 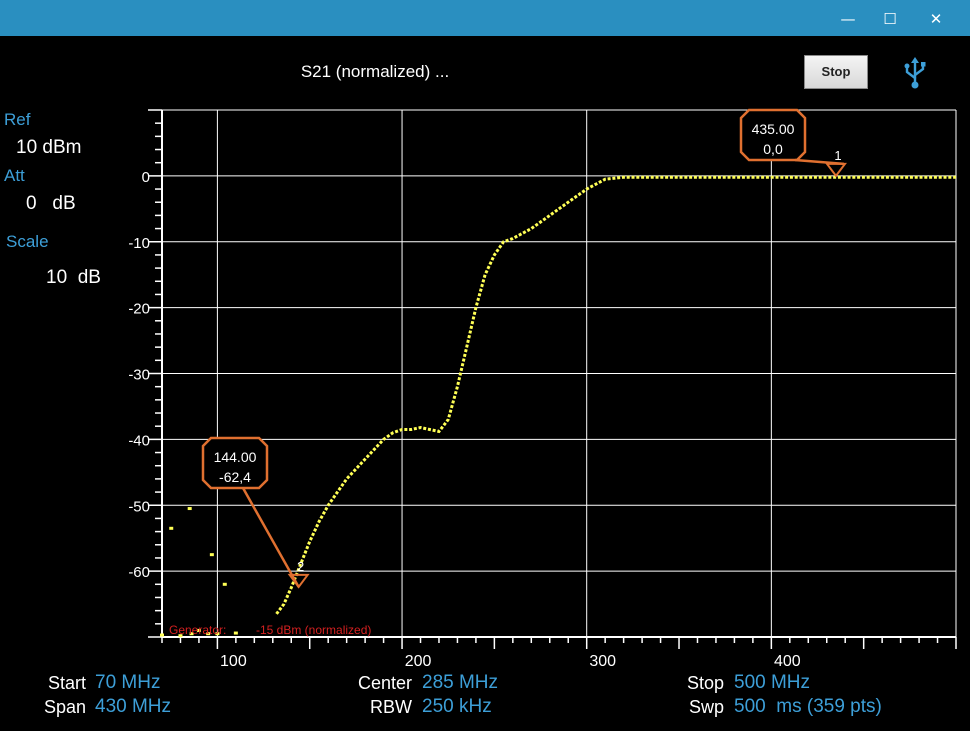 What do you see at coordinates (457, 706) in the screenshot?
I see `rbw-value: 250 kHz` at bounding box center [457, 706].